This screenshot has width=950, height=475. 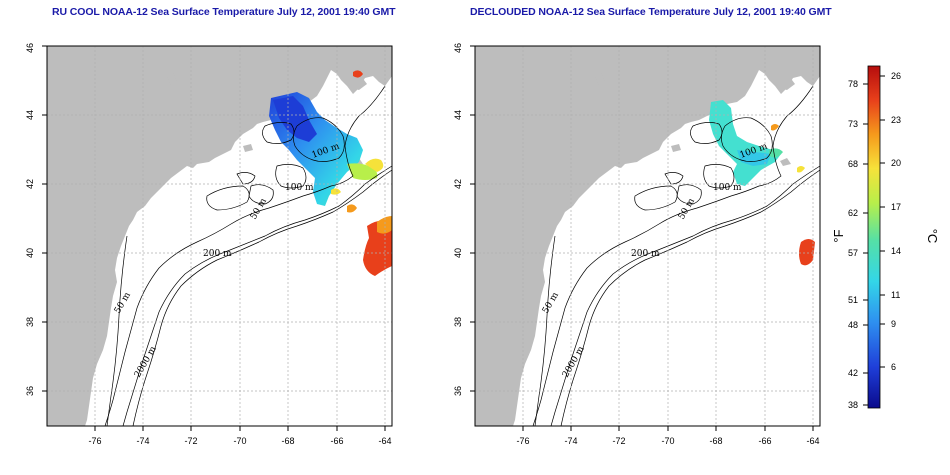 I want to click on colorbar-ticks, so click(x=874, y=240).